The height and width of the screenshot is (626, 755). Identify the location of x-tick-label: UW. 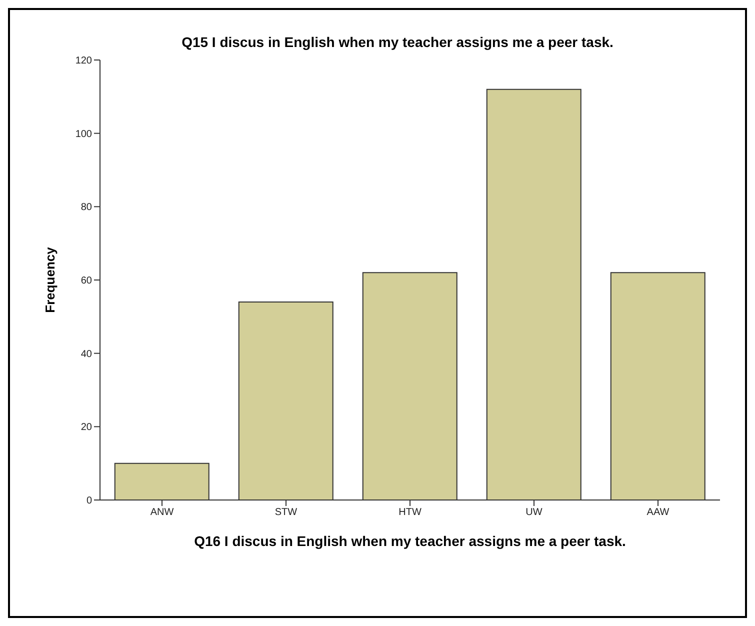
(534, 512).